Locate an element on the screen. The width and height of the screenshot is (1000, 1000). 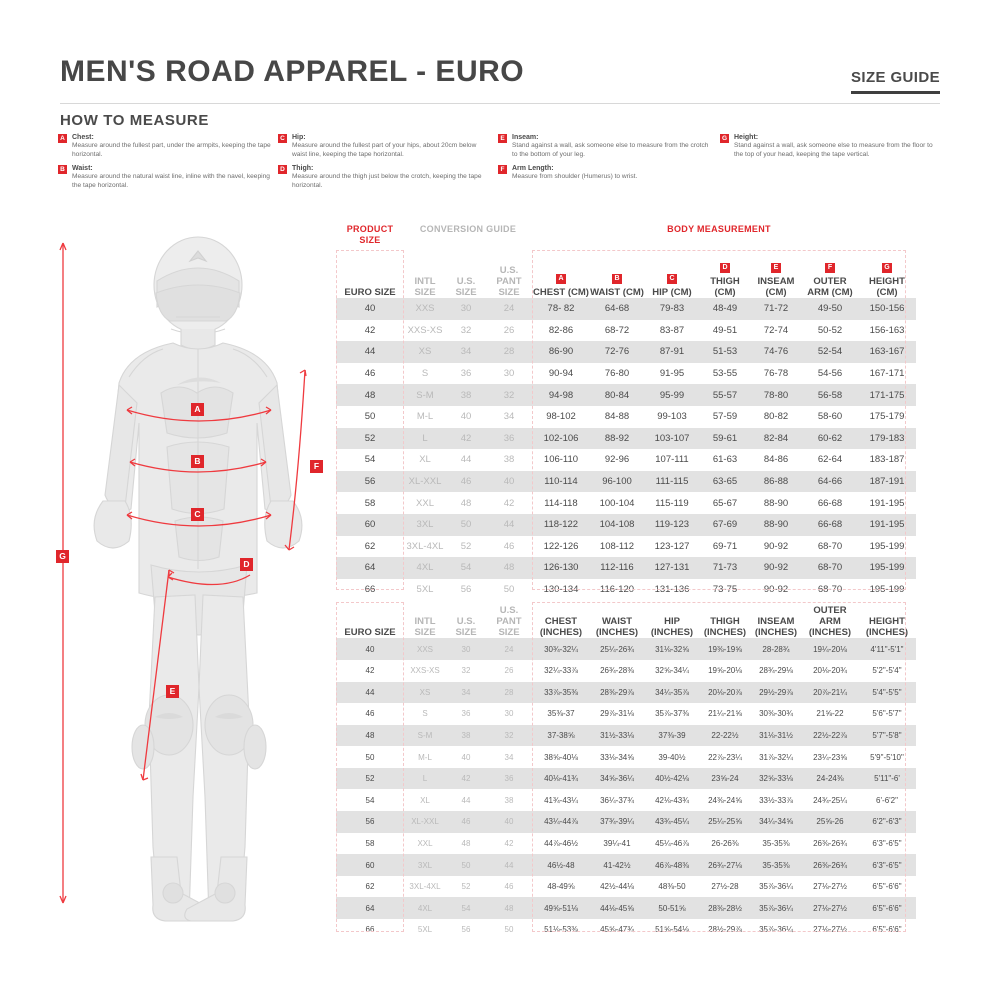
col-outer-arm-cm: F OUTER ARM (CM) is located at coordinates (830, 280).